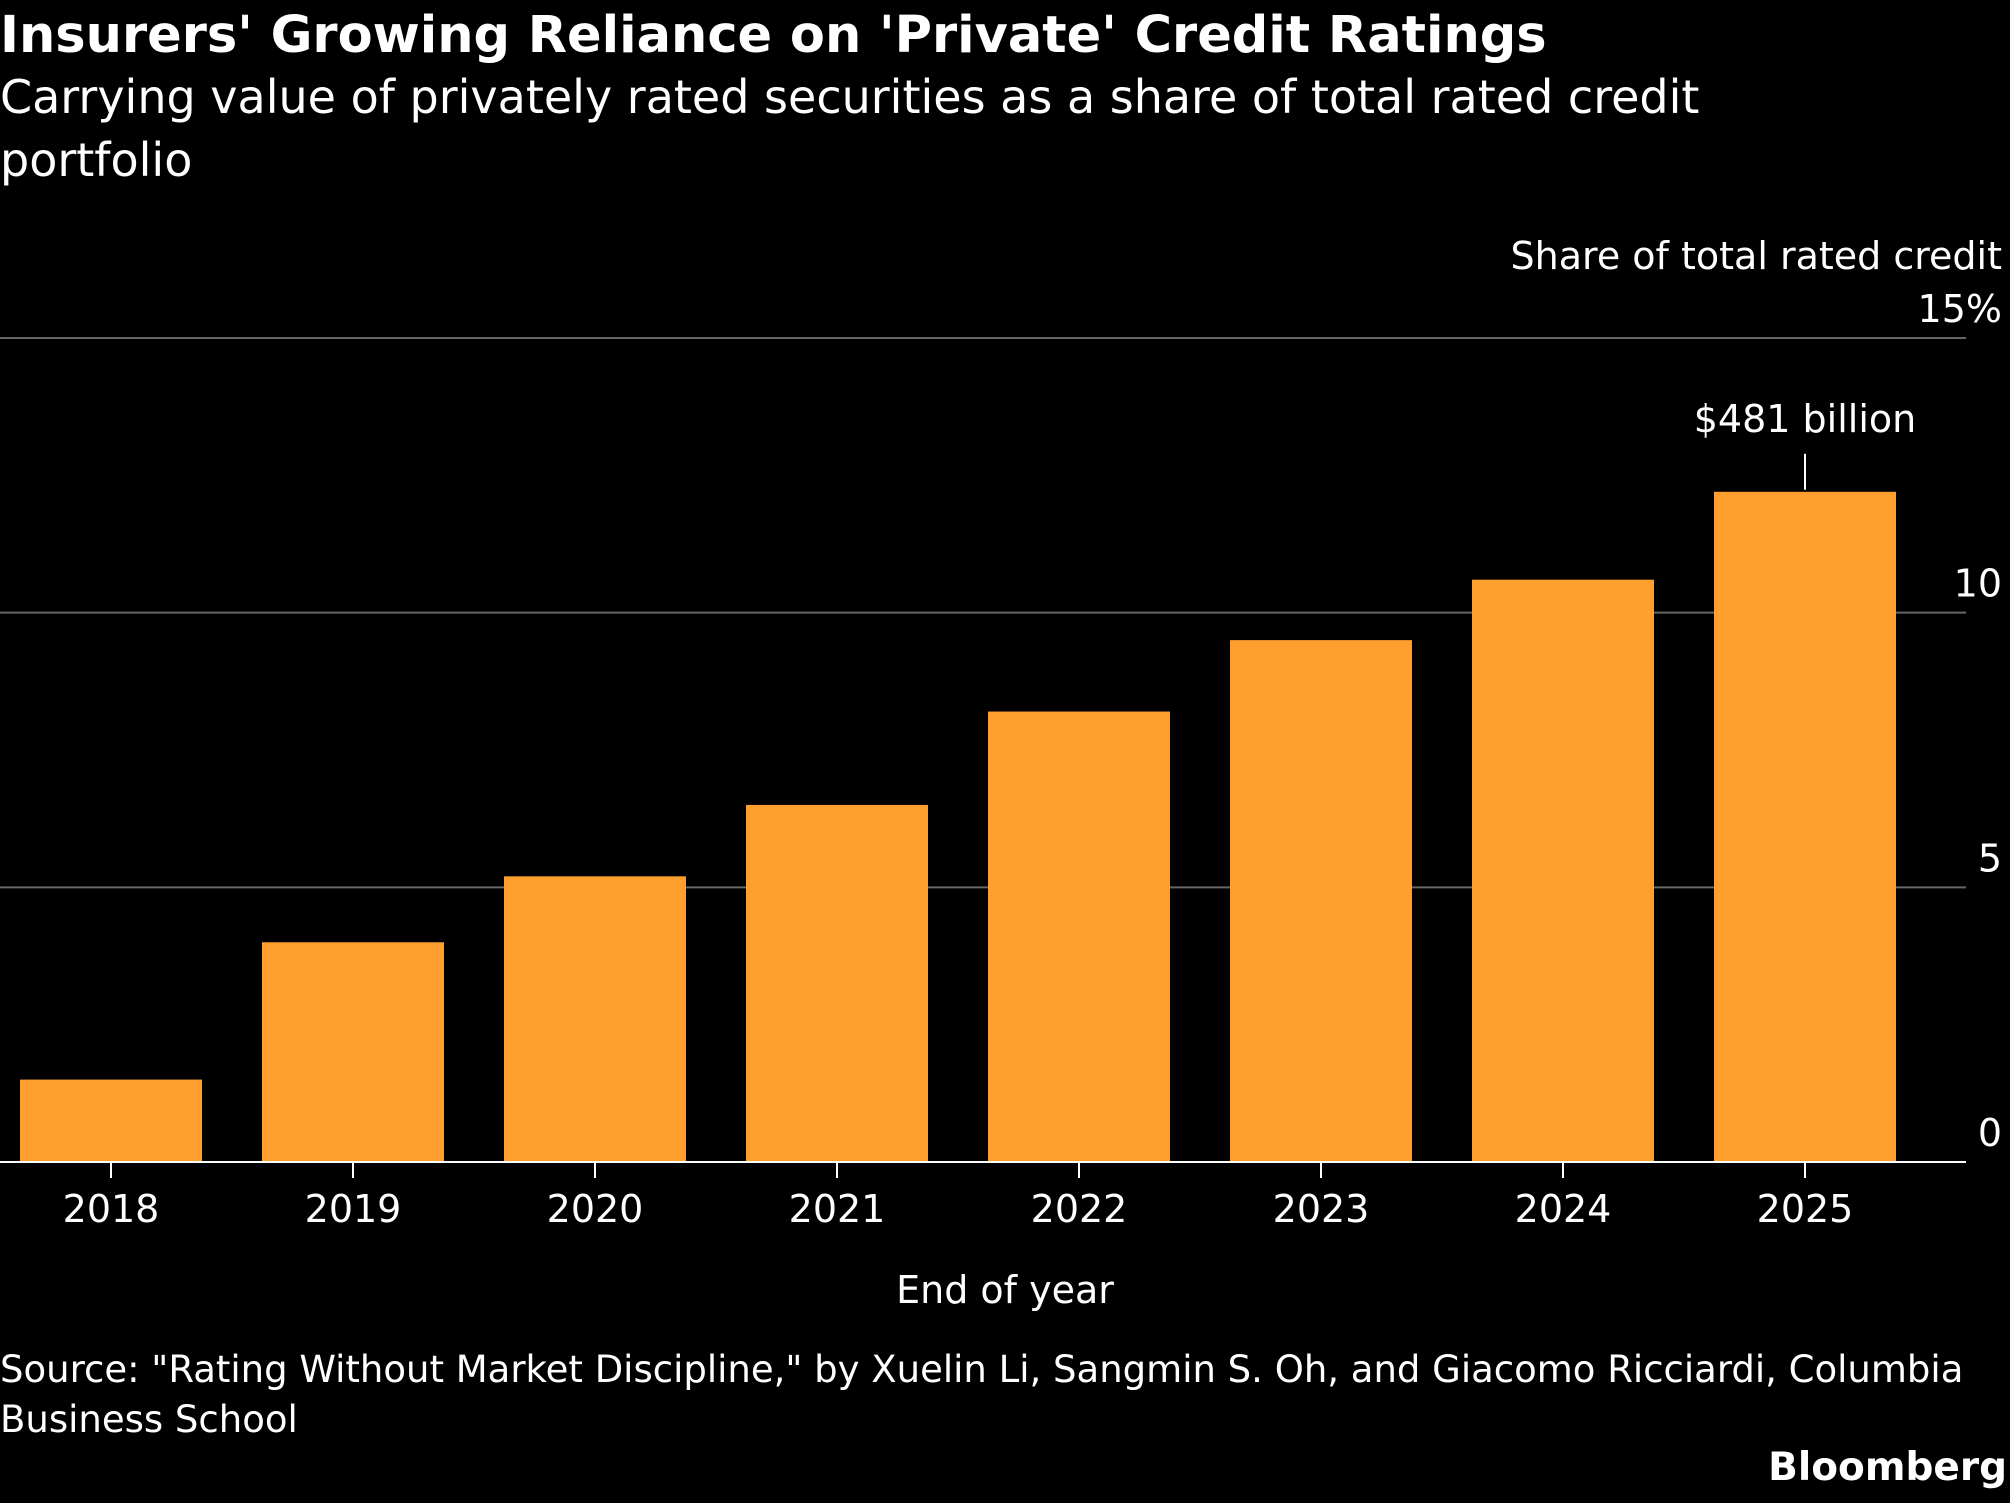 The width and height of the screenshot is (2010, 1503). Describe the element at coordinates (1978, 584) in the screenshot. I see `y-tick-label: 10` at that location.